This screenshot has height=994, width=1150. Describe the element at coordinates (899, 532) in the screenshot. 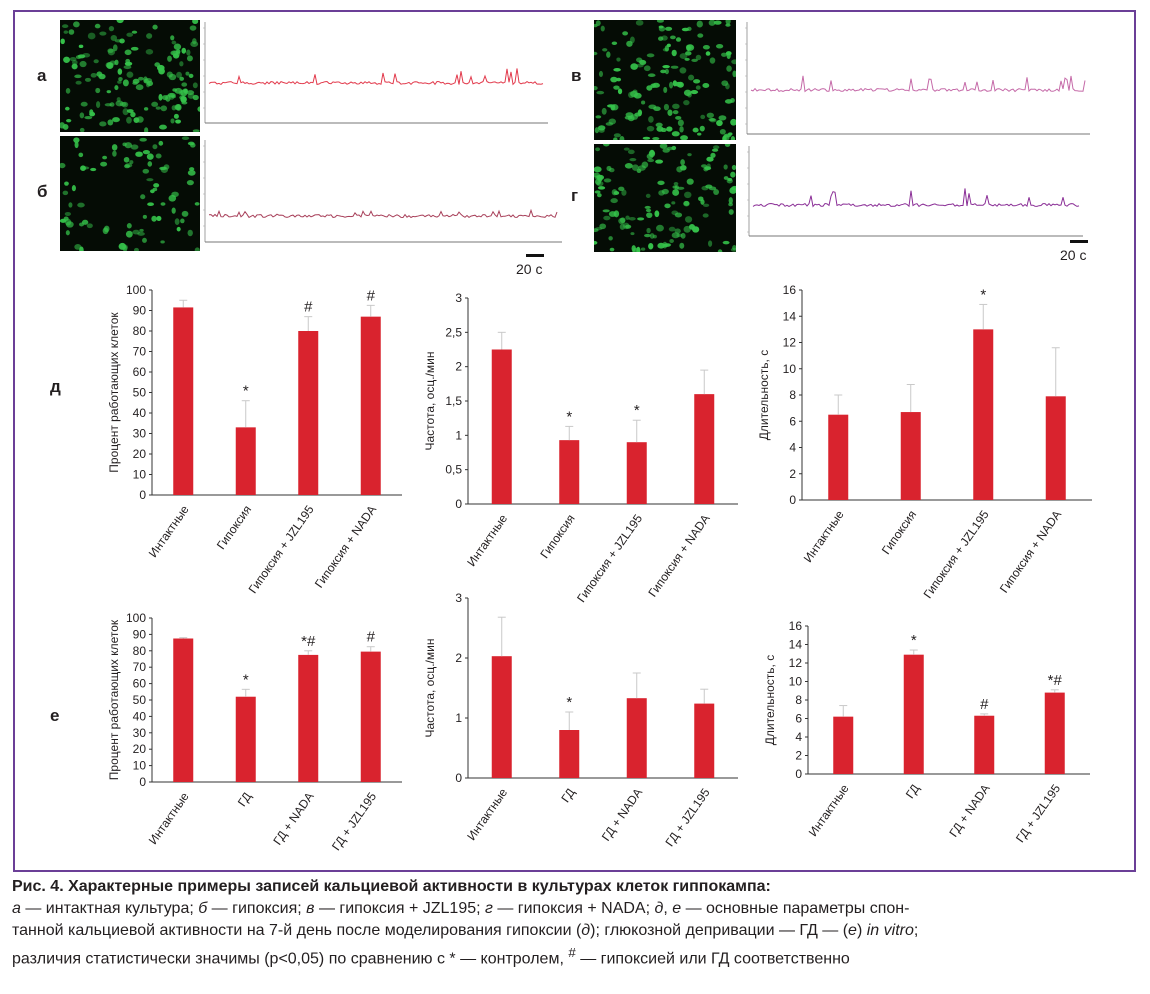

I see `category-label: Гипоксия` at that location.